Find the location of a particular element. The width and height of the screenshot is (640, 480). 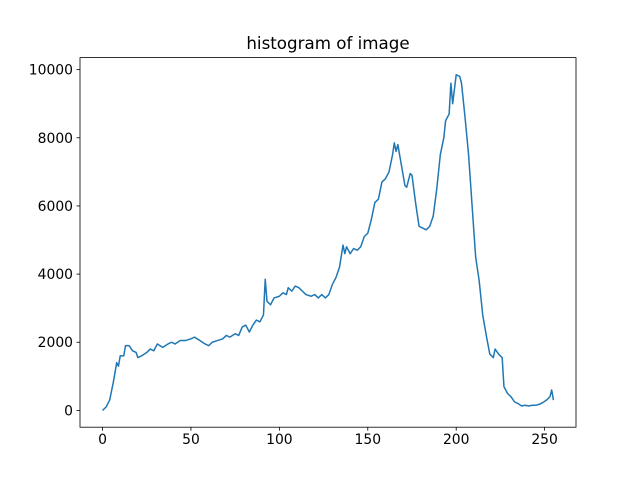

y-tick-label: 0 is located at coordinates (68, 411).